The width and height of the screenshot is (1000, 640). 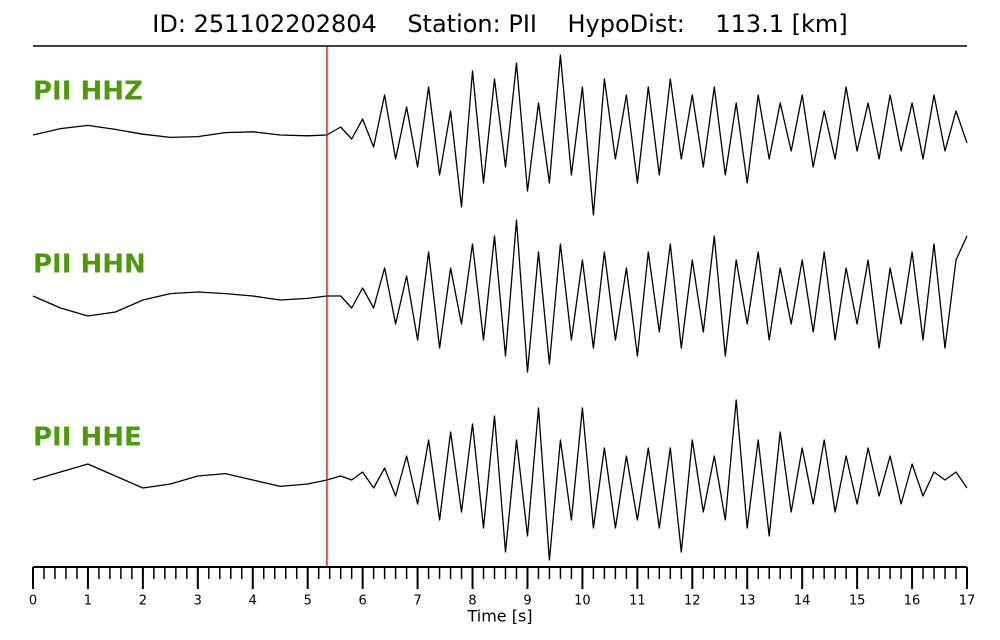 What do you see at coordinates (88, 92) in the screenshot?
I see `trace-label: PII HHZ` at bounding box center [88, 92].